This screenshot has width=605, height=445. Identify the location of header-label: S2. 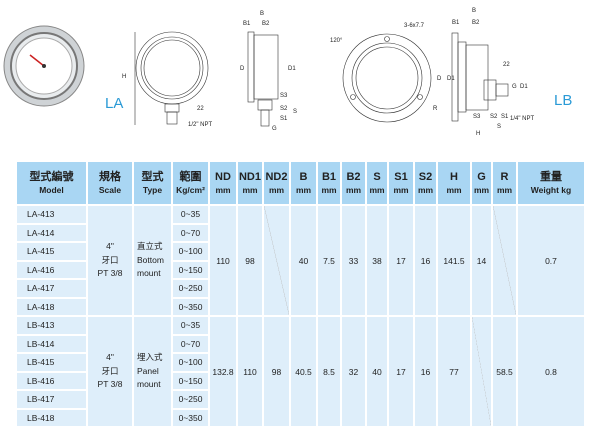
(425, 176).